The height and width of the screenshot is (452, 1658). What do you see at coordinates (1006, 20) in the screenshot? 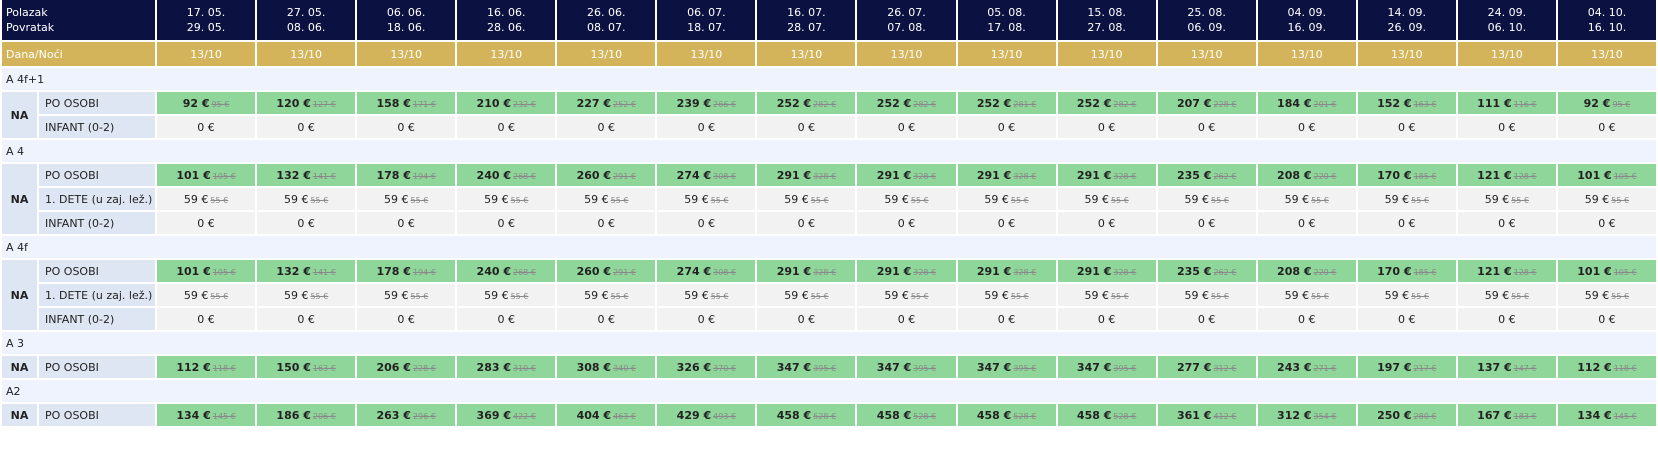
I see `date-column-header: 05. 08. 17. 08.` at bounding box center [1006, 20].